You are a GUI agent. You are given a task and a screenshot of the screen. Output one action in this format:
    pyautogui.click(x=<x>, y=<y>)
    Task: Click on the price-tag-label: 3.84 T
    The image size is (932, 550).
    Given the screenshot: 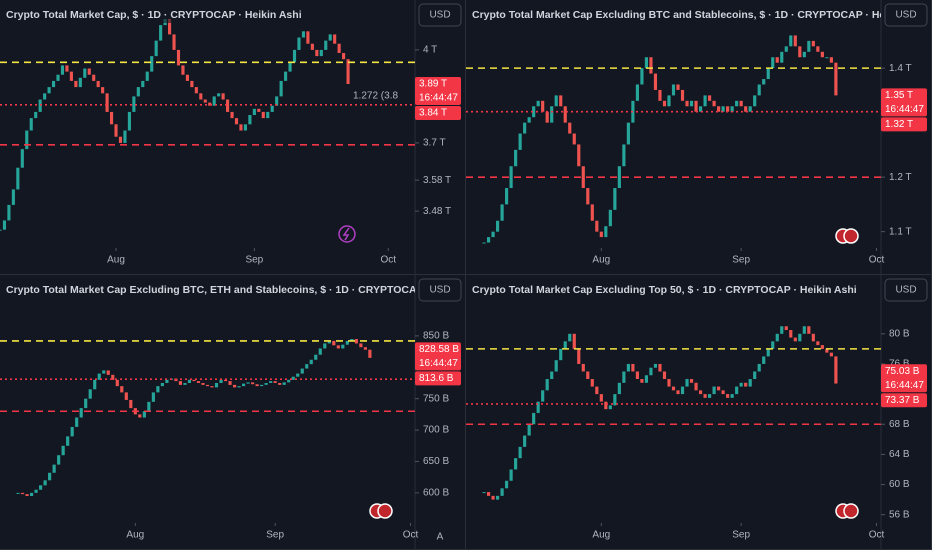 What is the action you would take?
    pyautogui.click(x=433, y=113)
    